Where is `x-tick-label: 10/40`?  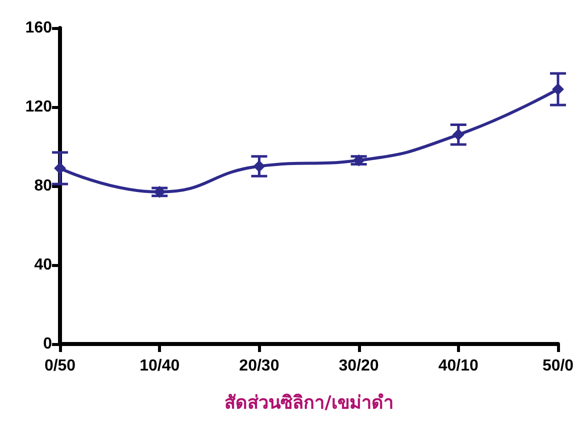
x-tick-label: 10/40 is located at coordinates (160, 366).